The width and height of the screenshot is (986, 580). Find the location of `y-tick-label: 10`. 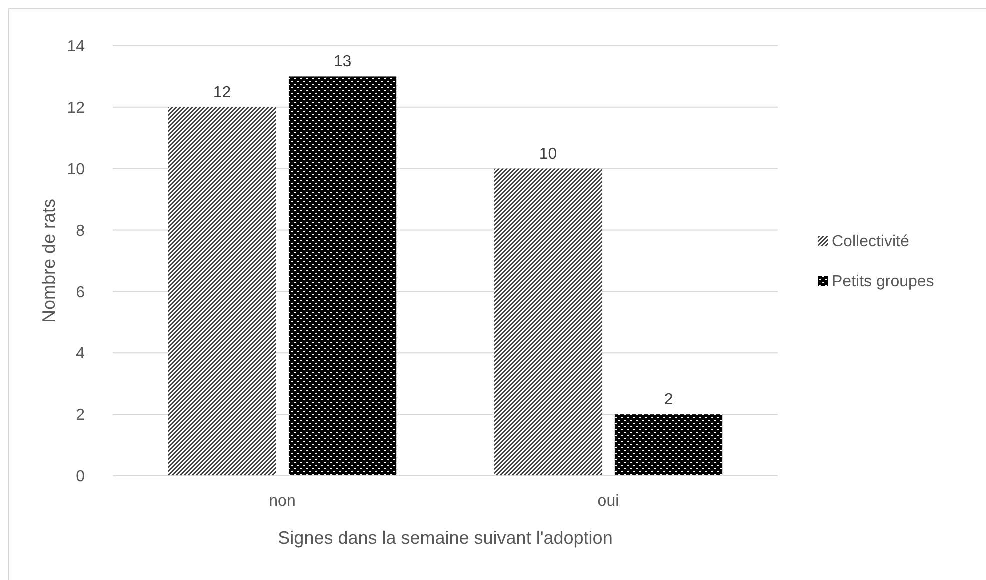

y-tick-label: 10 is located at coordinates (76, 169).